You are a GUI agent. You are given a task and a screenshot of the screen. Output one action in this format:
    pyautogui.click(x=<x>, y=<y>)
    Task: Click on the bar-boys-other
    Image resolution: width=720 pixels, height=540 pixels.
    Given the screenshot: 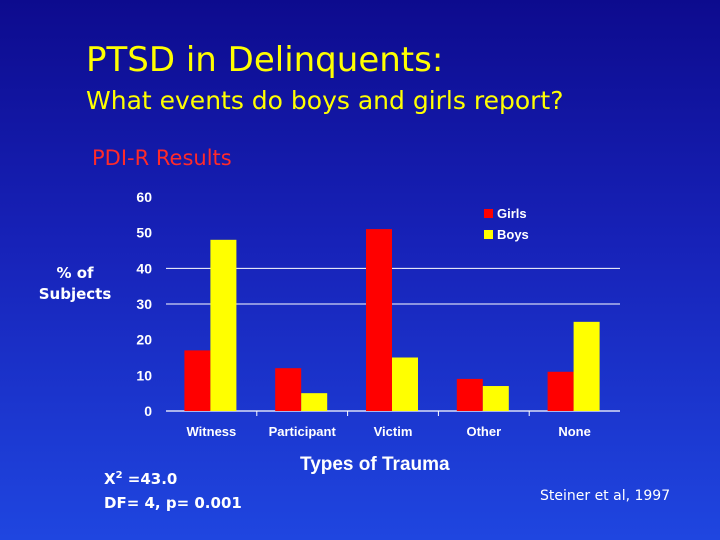 What is the action you would take?
    pyautogui.click(x=495, y=398)
    